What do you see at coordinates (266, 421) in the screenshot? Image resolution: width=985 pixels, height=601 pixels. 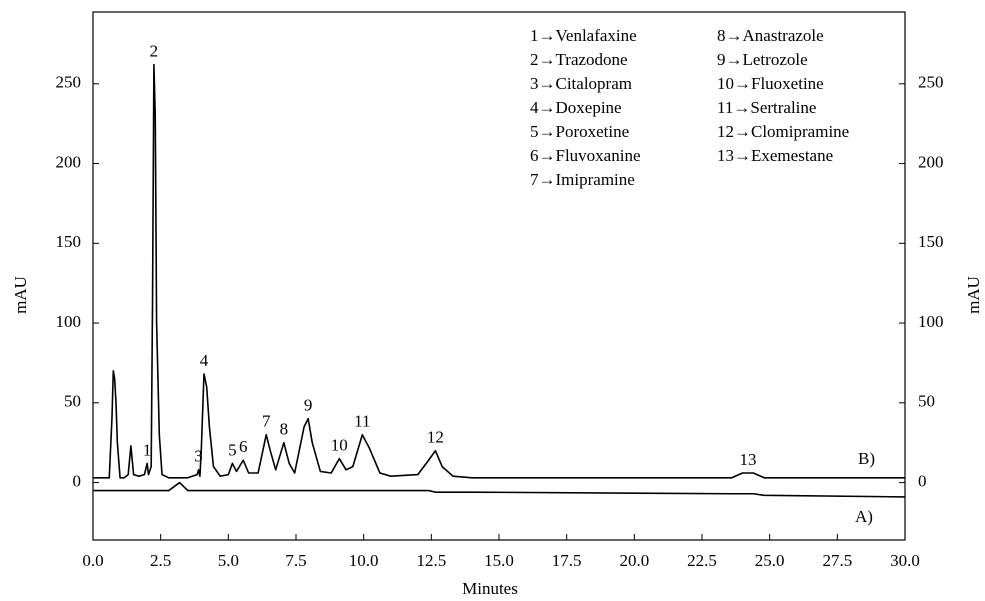 I see `peak-label: 7` at bounding box center [266, 421].